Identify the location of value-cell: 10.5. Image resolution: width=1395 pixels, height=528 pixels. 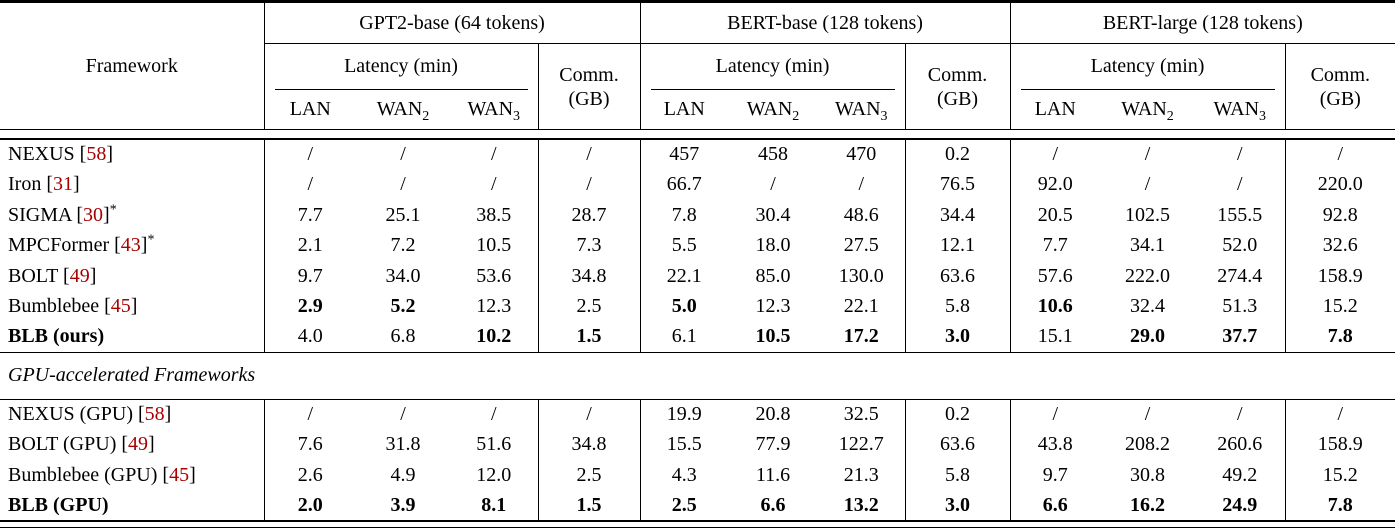
(773, 336).